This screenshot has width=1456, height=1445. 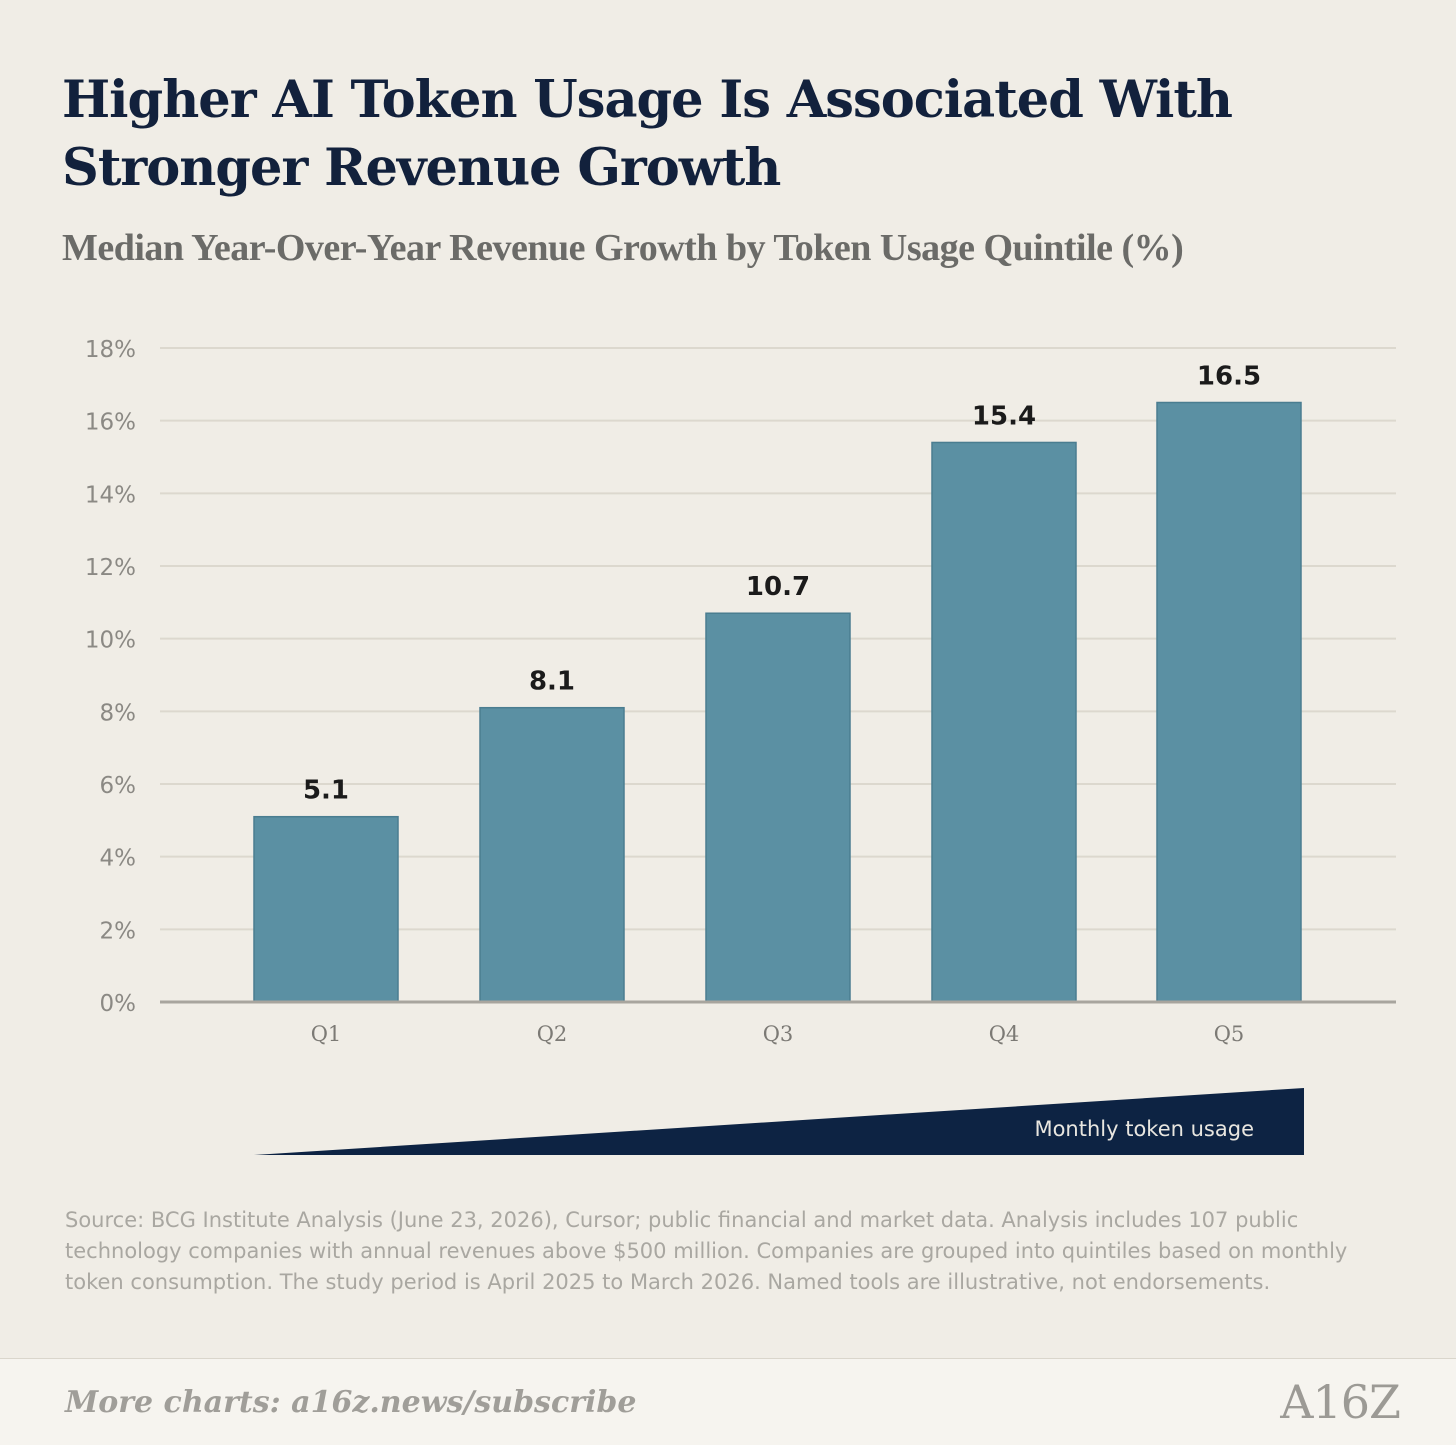 I want to click on y-tick-label: 14%, so click(x=110, y=495).